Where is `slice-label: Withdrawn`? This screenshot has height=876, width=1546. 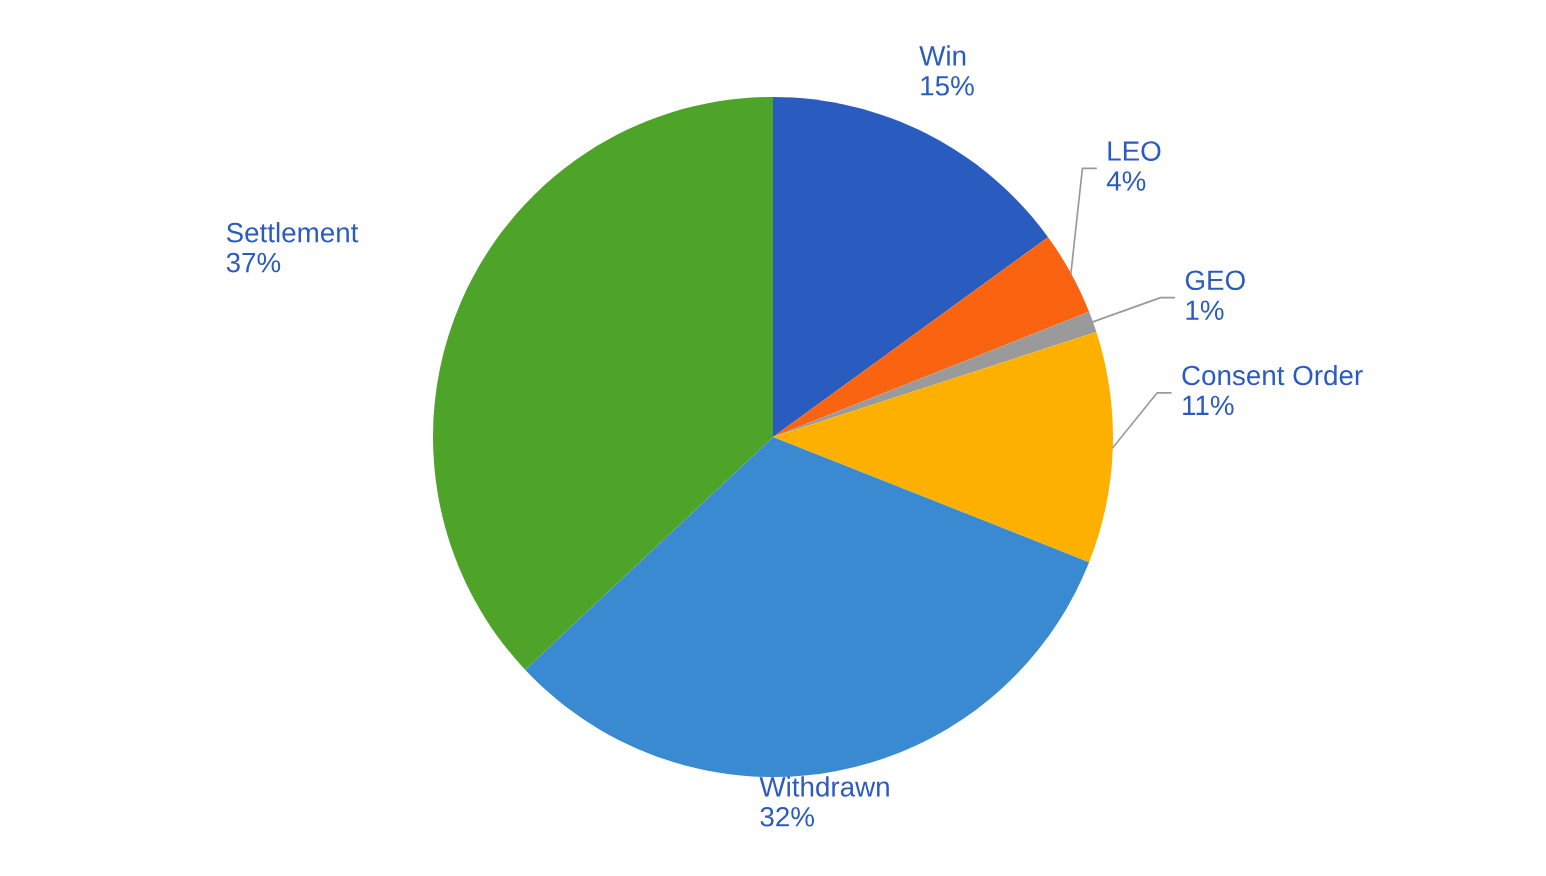
slice-label: Withdrawn is located at coordinates (824, 786).